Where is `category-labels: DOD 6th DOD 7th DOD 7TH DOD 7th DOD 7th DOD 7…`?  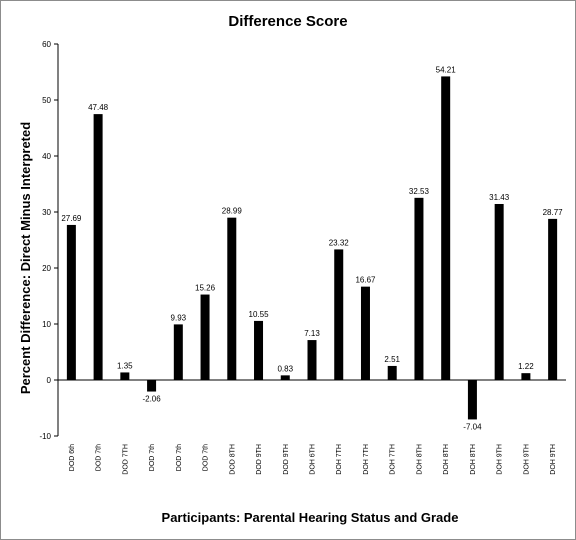
category-labels: DOD 6th DOD 7th DOD 7TH DOD 7th DOD 7th DOD 7… is located at coordinates (313, 459).